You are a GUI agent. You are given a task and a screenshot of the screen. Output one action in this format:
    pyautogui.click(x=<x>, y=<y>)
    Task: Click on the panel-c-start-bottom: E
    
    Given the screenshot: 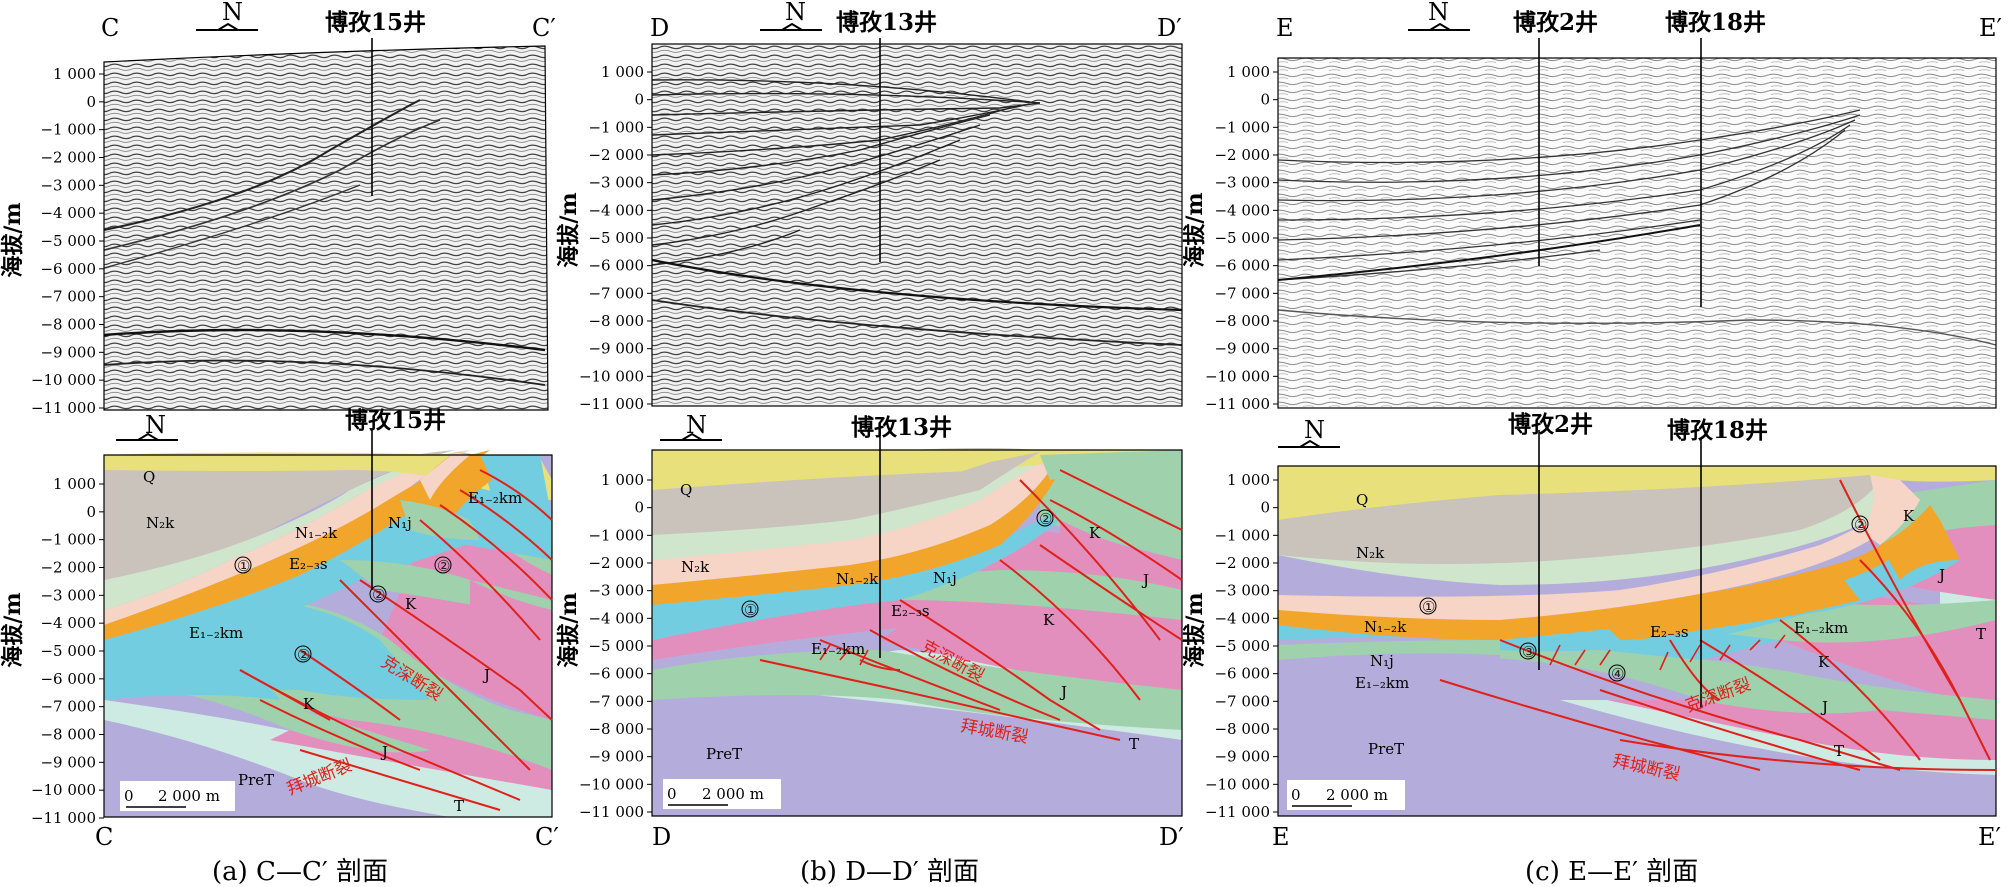 What is the action you would take?
    pyautogui.click(x=1281, y=837)
    